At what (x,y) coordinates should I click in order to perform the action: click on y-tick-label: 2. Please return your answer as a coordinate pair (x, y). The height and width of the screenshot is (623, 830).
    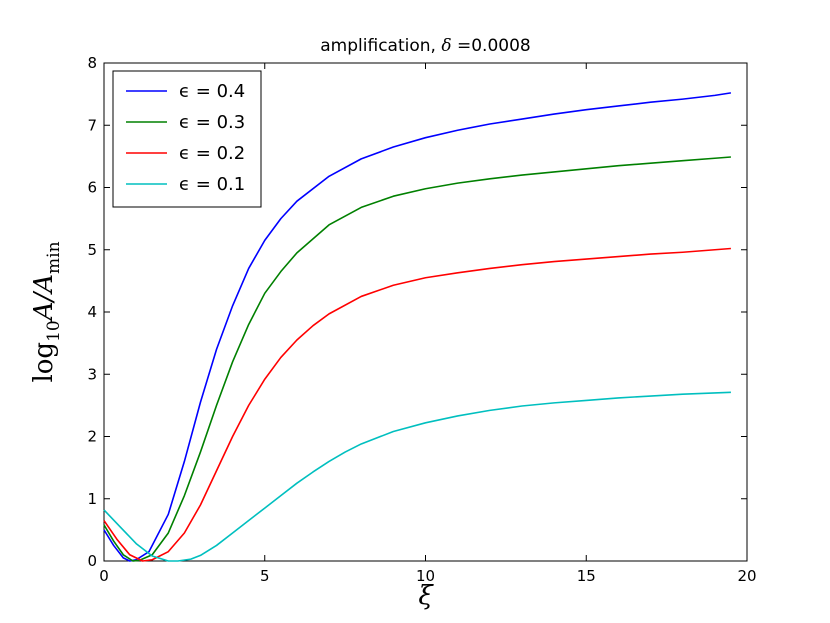
    Looking at the image, I should click on (92, 437).